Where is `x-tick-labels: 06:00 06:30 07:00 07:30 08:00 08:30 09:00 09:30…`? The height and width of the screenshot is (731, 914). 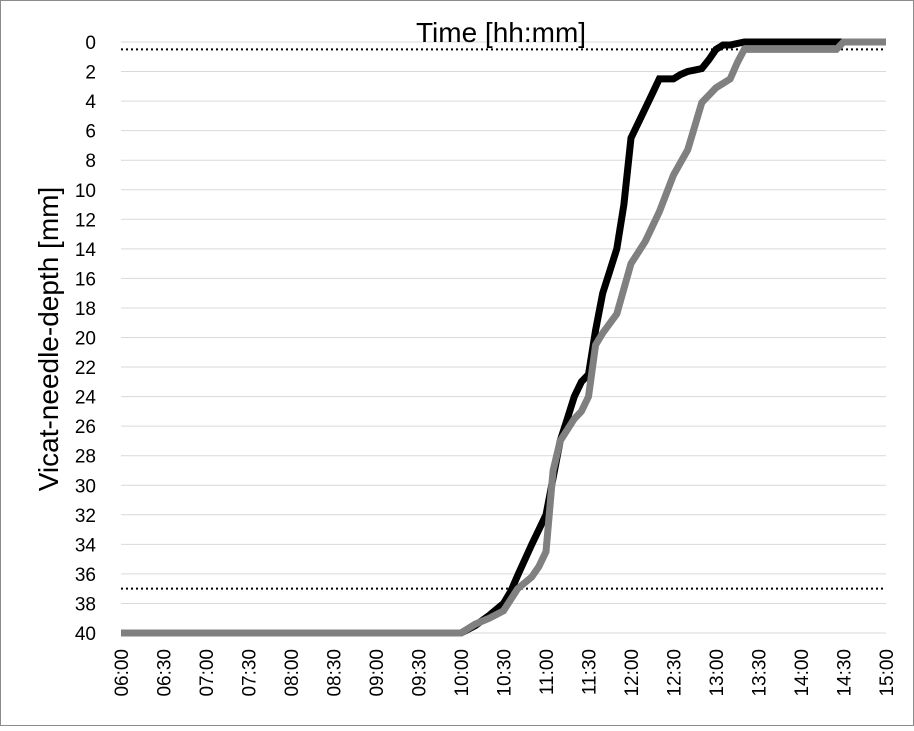
x-tick-labels: 06:00 06:30 07:00 07:30 08:00 08:30 09:00 09:30… is located at coordinates (505, 673).